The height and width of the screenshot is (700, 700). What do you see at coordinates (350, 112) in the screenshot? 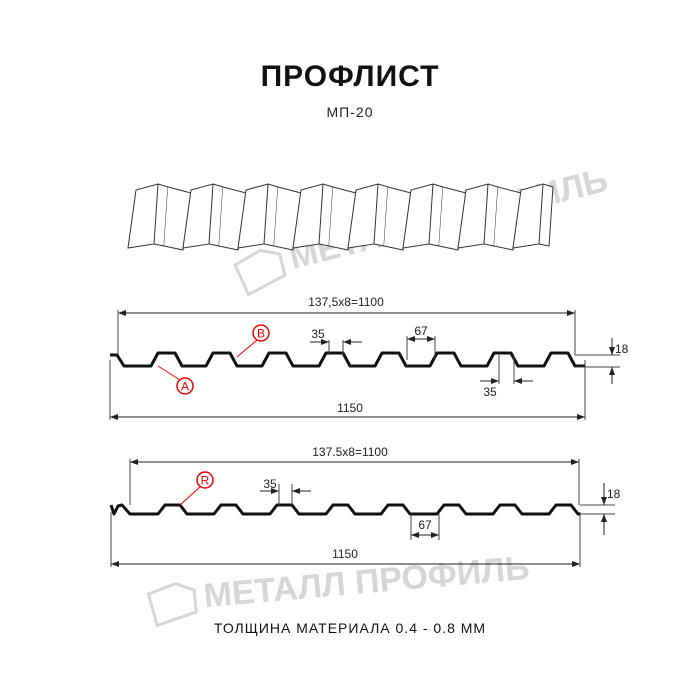
I see `page-subtitle: МП-20` at bounding box center [350, 112].